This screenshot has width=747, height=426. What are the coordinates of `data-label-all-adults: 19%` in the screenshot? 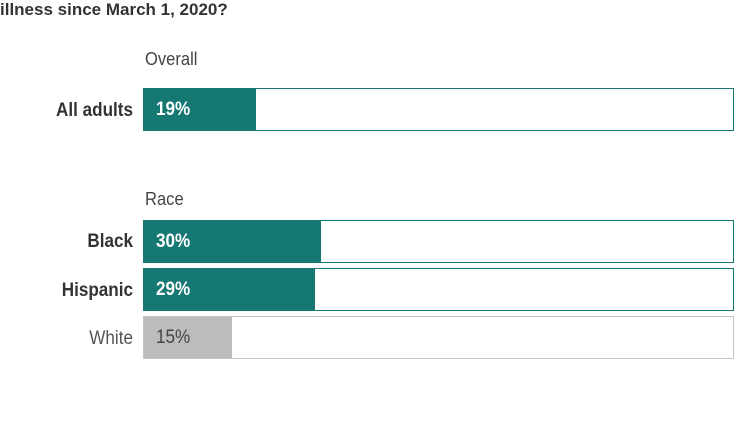 It's located at (173, 109).